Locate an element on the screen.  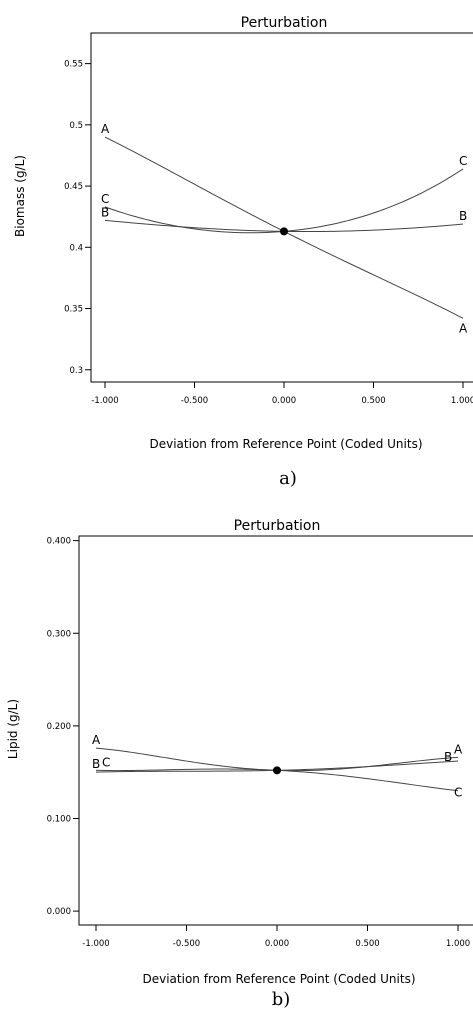
biomass-y-tick-label: 0.3 is located at coordinates (76, 371).